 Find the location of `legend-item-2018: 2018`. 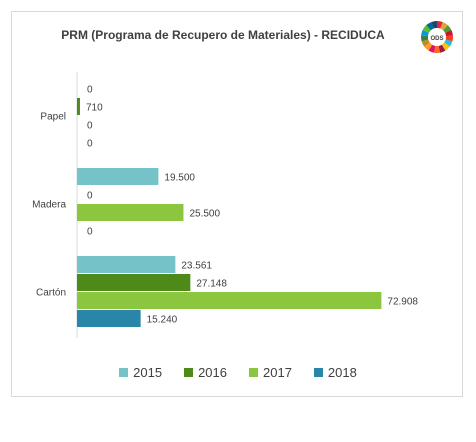

legend-item-2018: 2018 is located at coordinates (335, 372).